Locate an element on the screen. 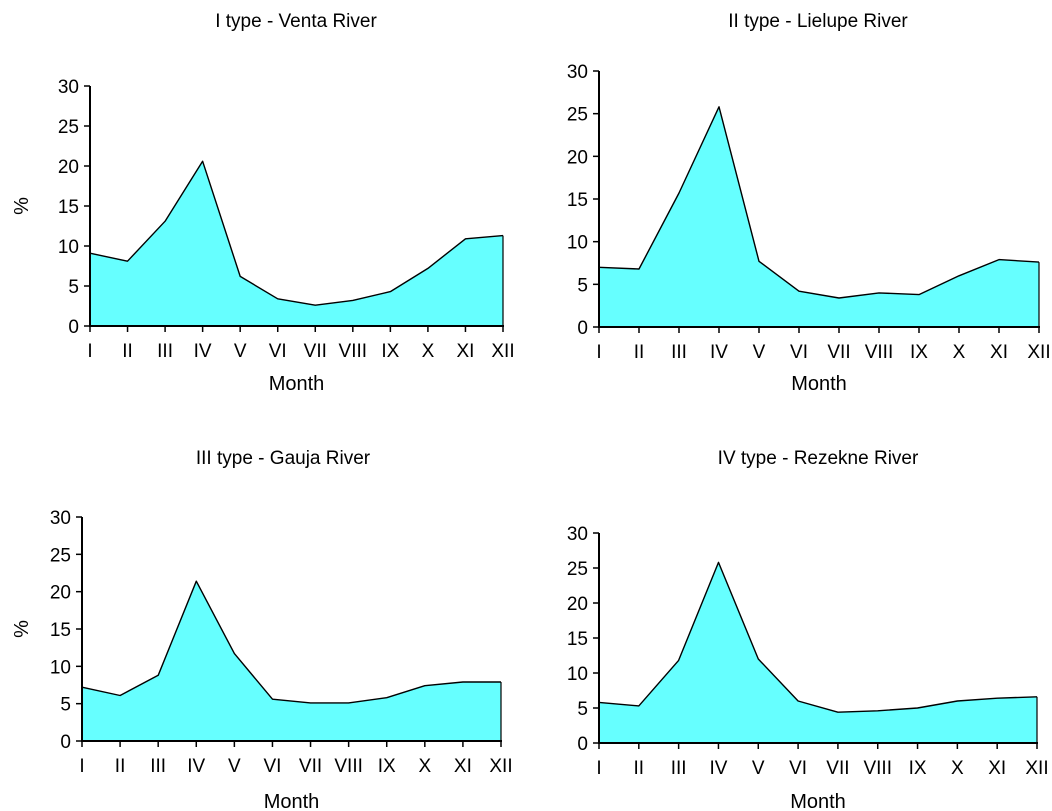  chart-title: I type - Venta River is located at coordinates (296, 21).